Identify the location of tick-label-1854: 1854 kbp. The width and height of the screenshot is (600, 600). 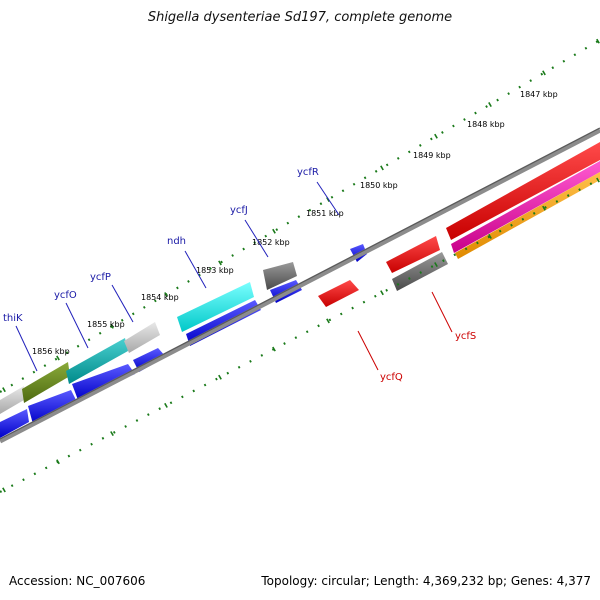
(160, 297).